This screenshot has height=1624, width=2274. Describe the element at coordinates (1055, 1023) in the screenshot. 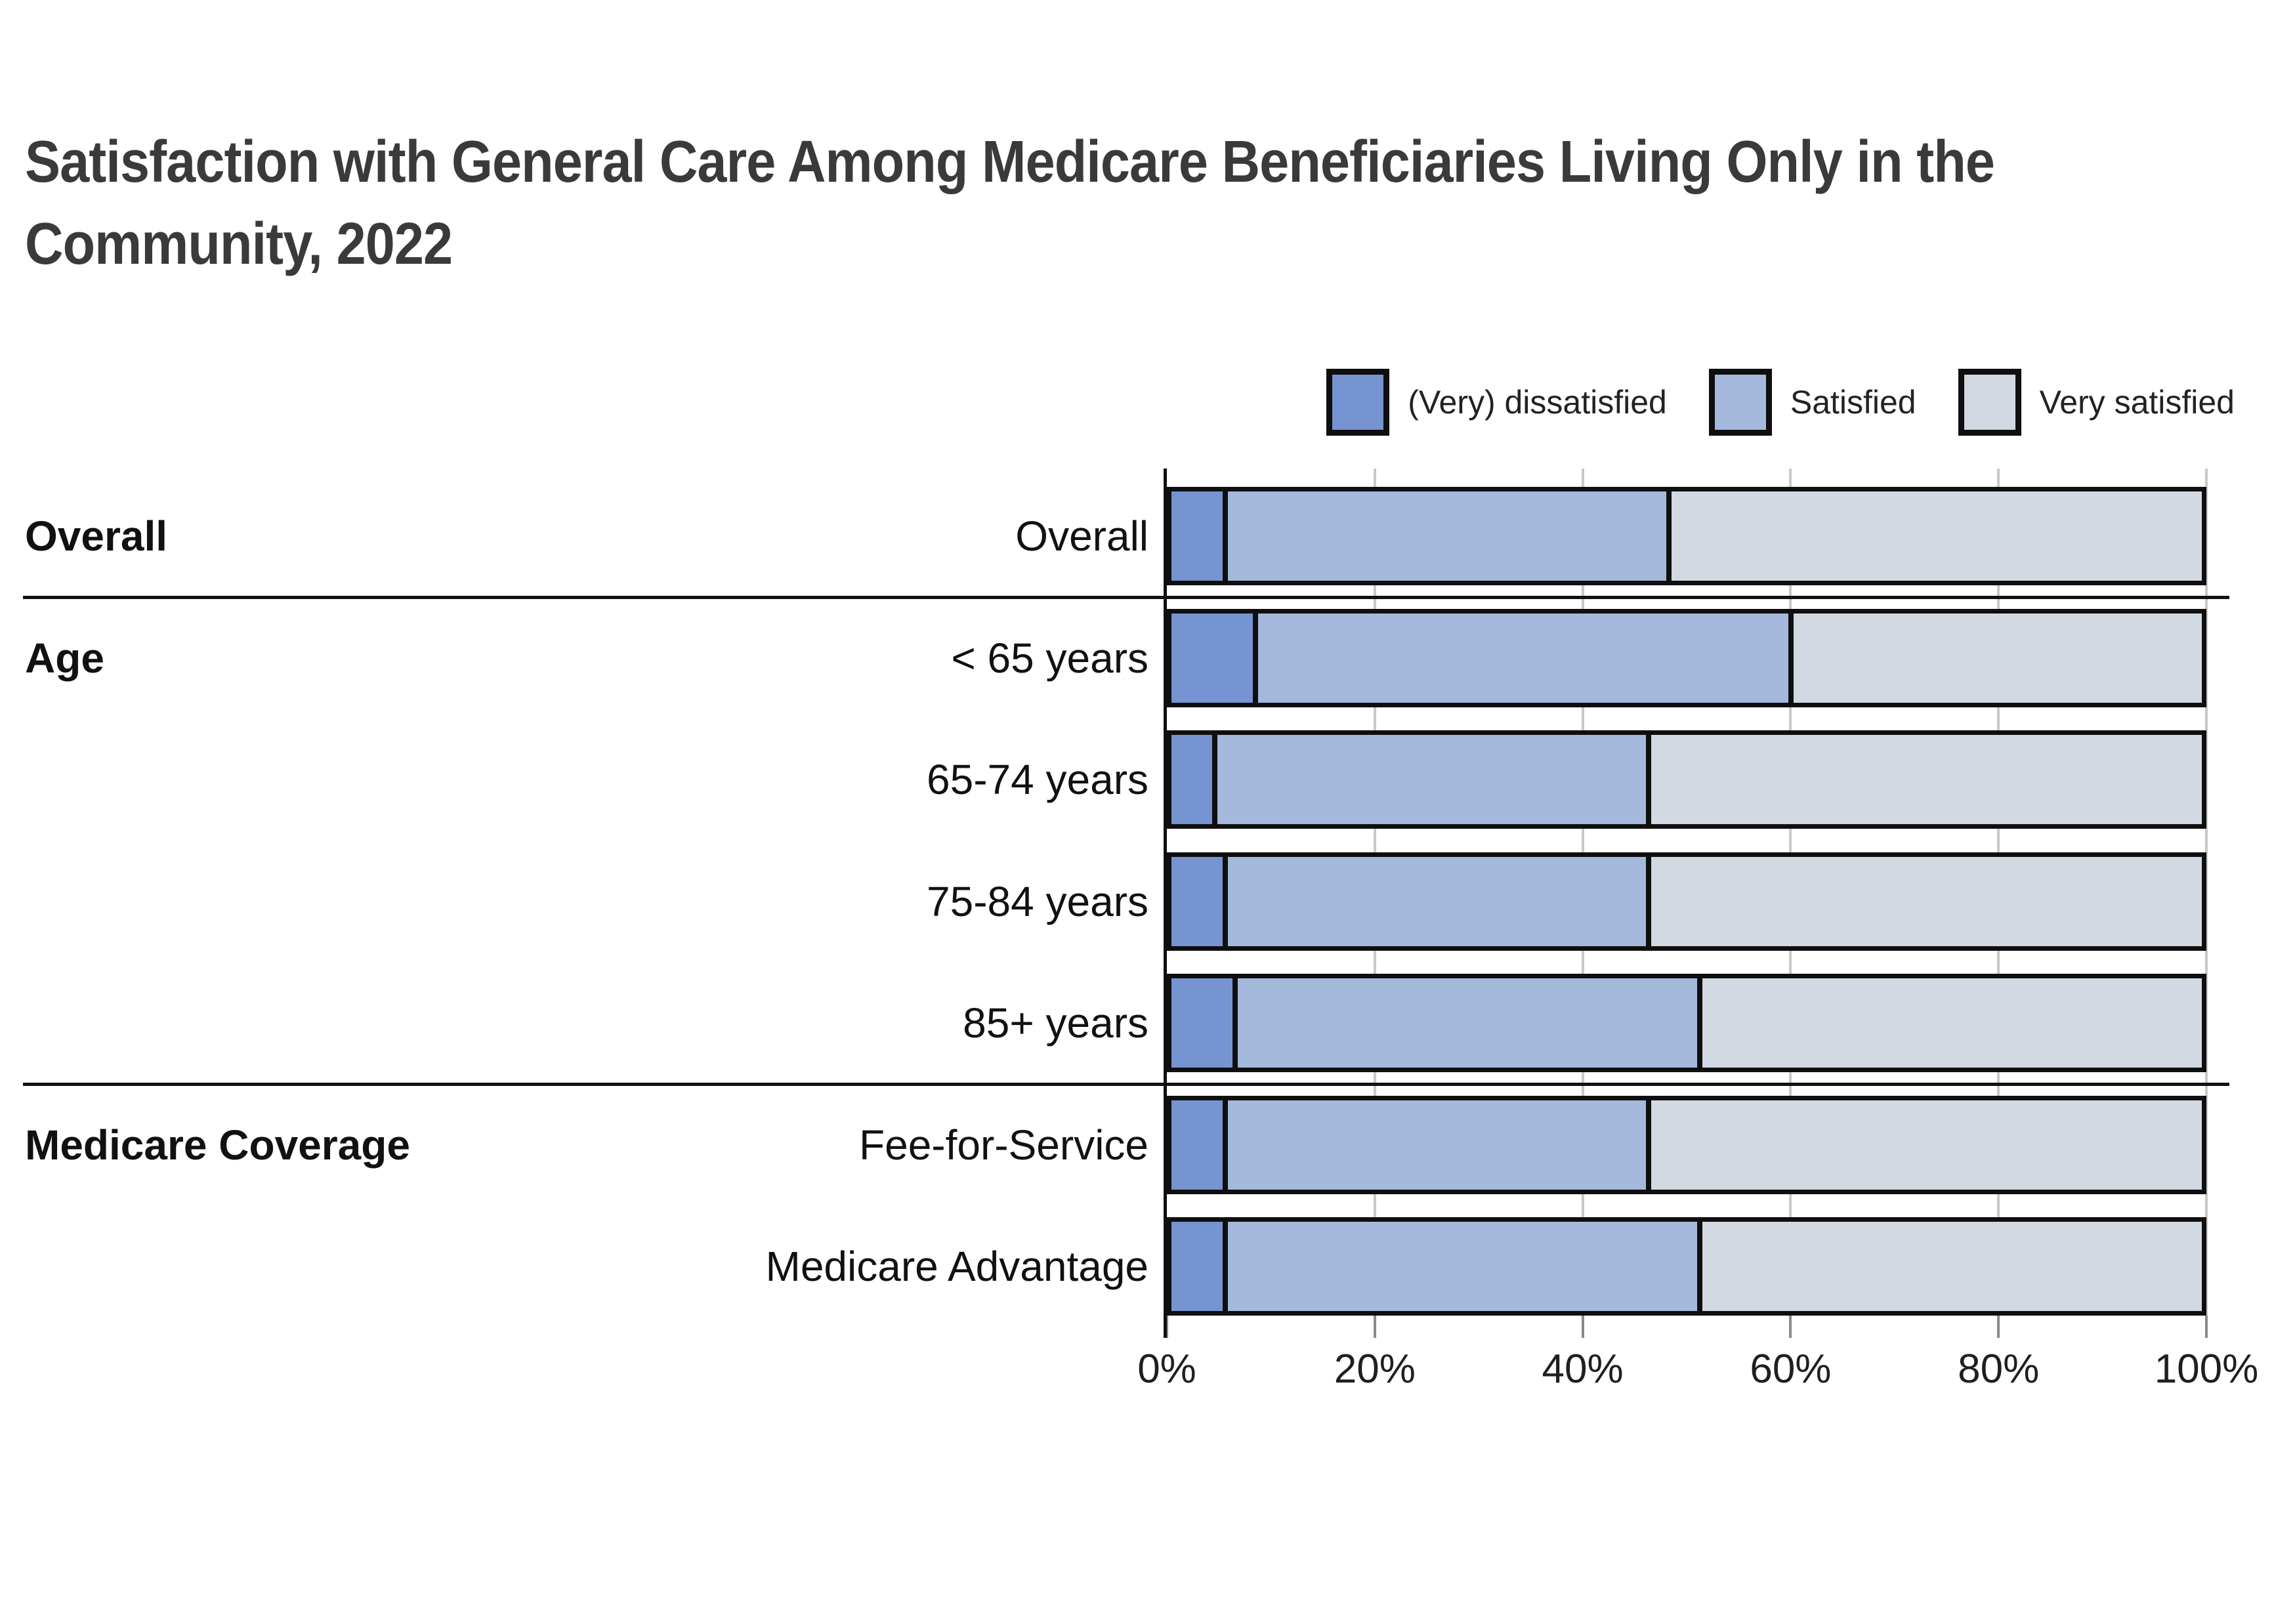

I see `row-label: 85+ years` at that location.